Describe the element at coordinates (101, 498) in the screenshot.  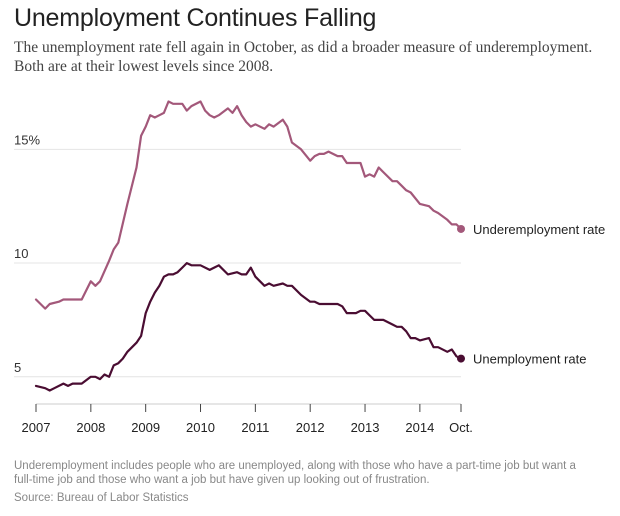
I see `source-note: Source: Bureau of Labor Statistics` at that location.